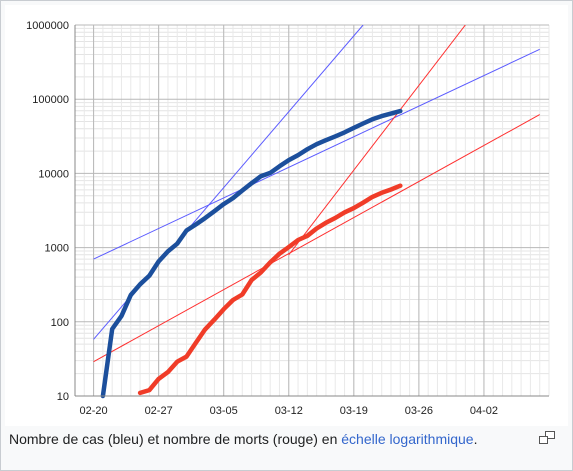 This screenshot has width=573, height=471. I want to click on magnify-clip-icon, so click(547, 438).